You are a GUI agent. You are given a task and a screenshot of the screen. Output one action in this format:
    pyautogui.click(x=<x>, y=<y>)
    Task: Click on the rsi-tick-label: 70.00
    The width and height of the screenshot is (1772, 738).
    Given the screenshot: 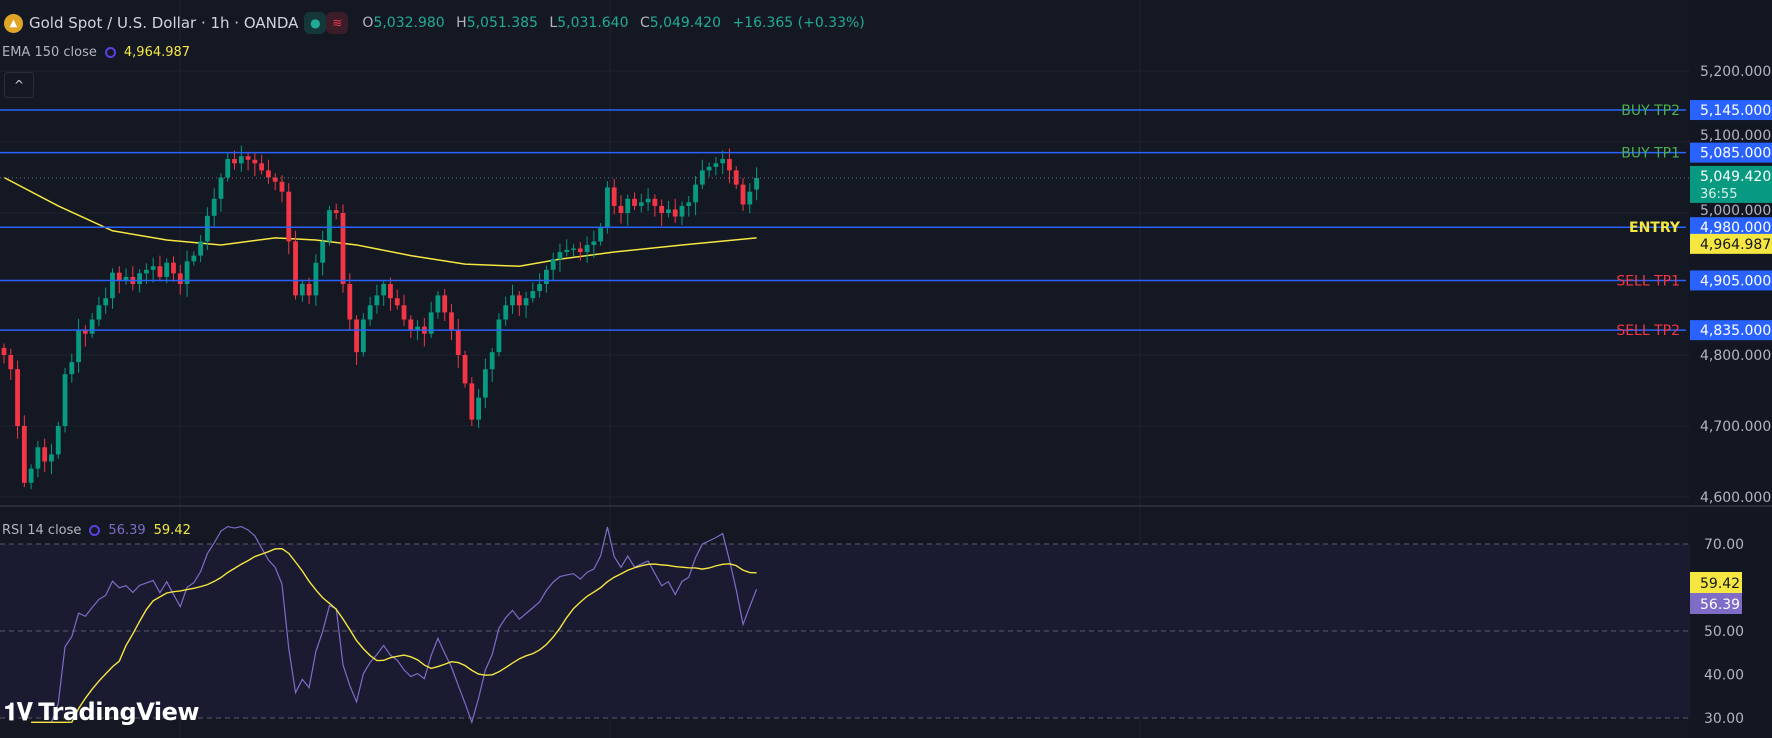 What is the action you would take?
    pyautogui.click(x=1724, y=545)
    